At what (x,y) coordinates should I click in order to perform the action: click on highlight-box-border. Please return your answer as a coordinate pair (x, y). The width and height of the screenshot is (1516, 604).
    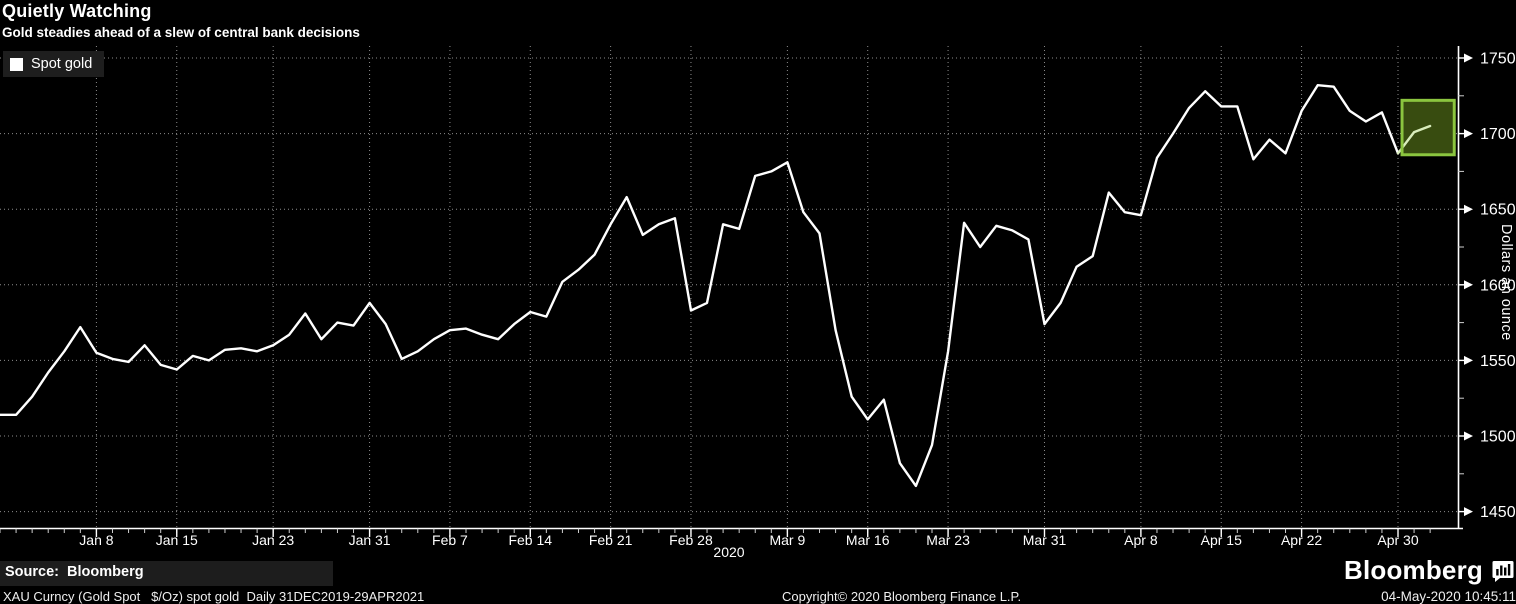
    Looking at the image, I should click on (1428, 127).